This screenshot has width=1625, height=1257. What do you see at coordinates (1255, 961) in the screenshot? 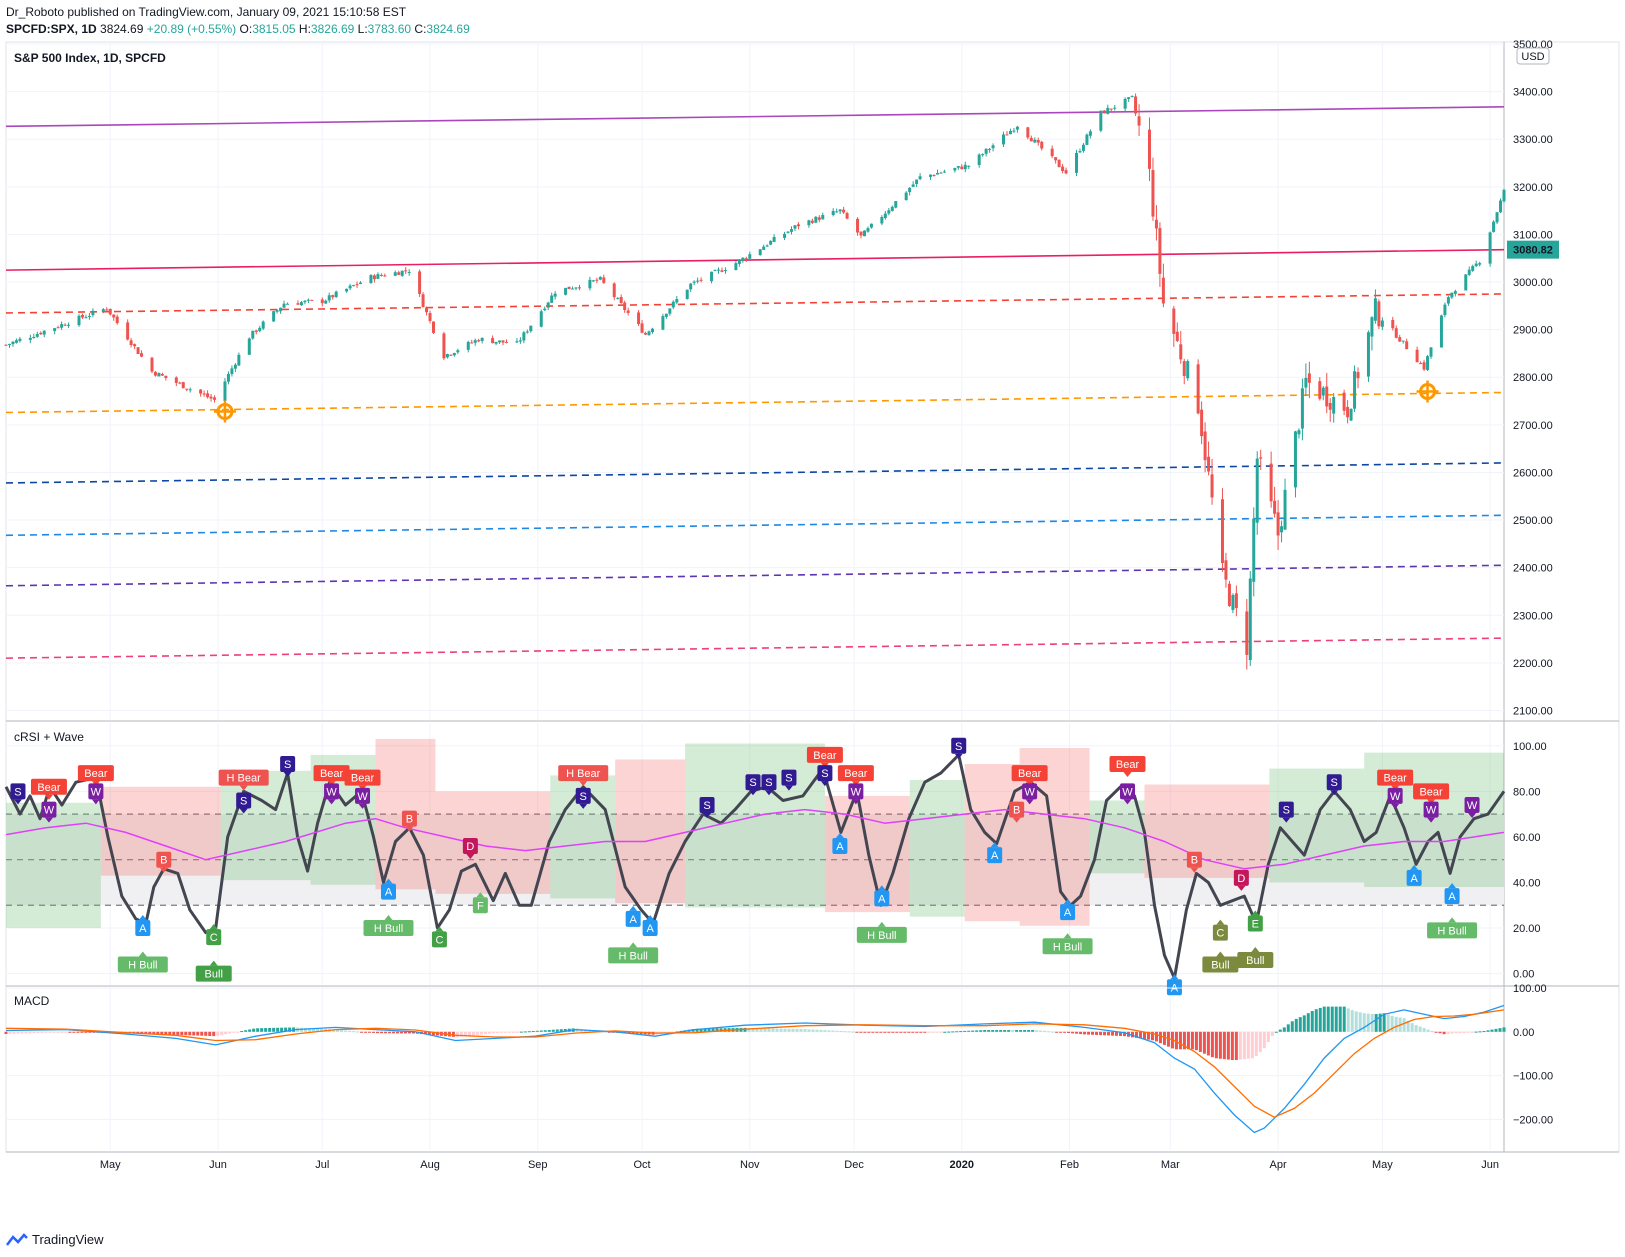
I see `signal-label-text: Bull` at bounding box center [1255, 961].